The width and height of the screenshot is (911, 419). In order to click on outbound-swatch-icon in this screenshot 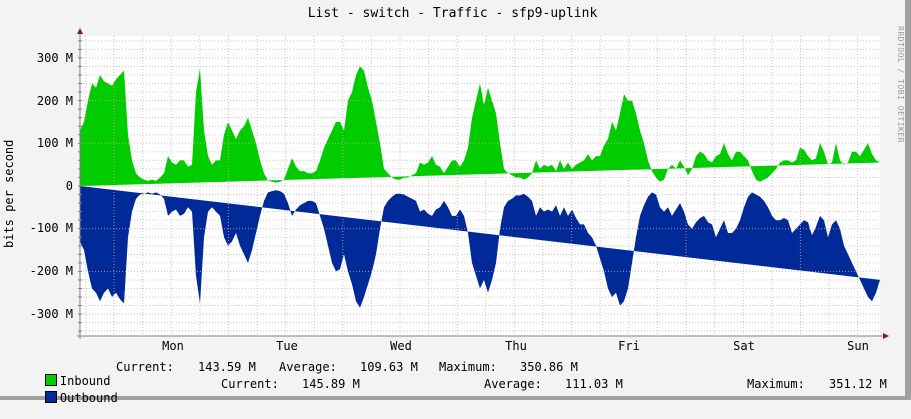, I will do `click(50, 397)`.